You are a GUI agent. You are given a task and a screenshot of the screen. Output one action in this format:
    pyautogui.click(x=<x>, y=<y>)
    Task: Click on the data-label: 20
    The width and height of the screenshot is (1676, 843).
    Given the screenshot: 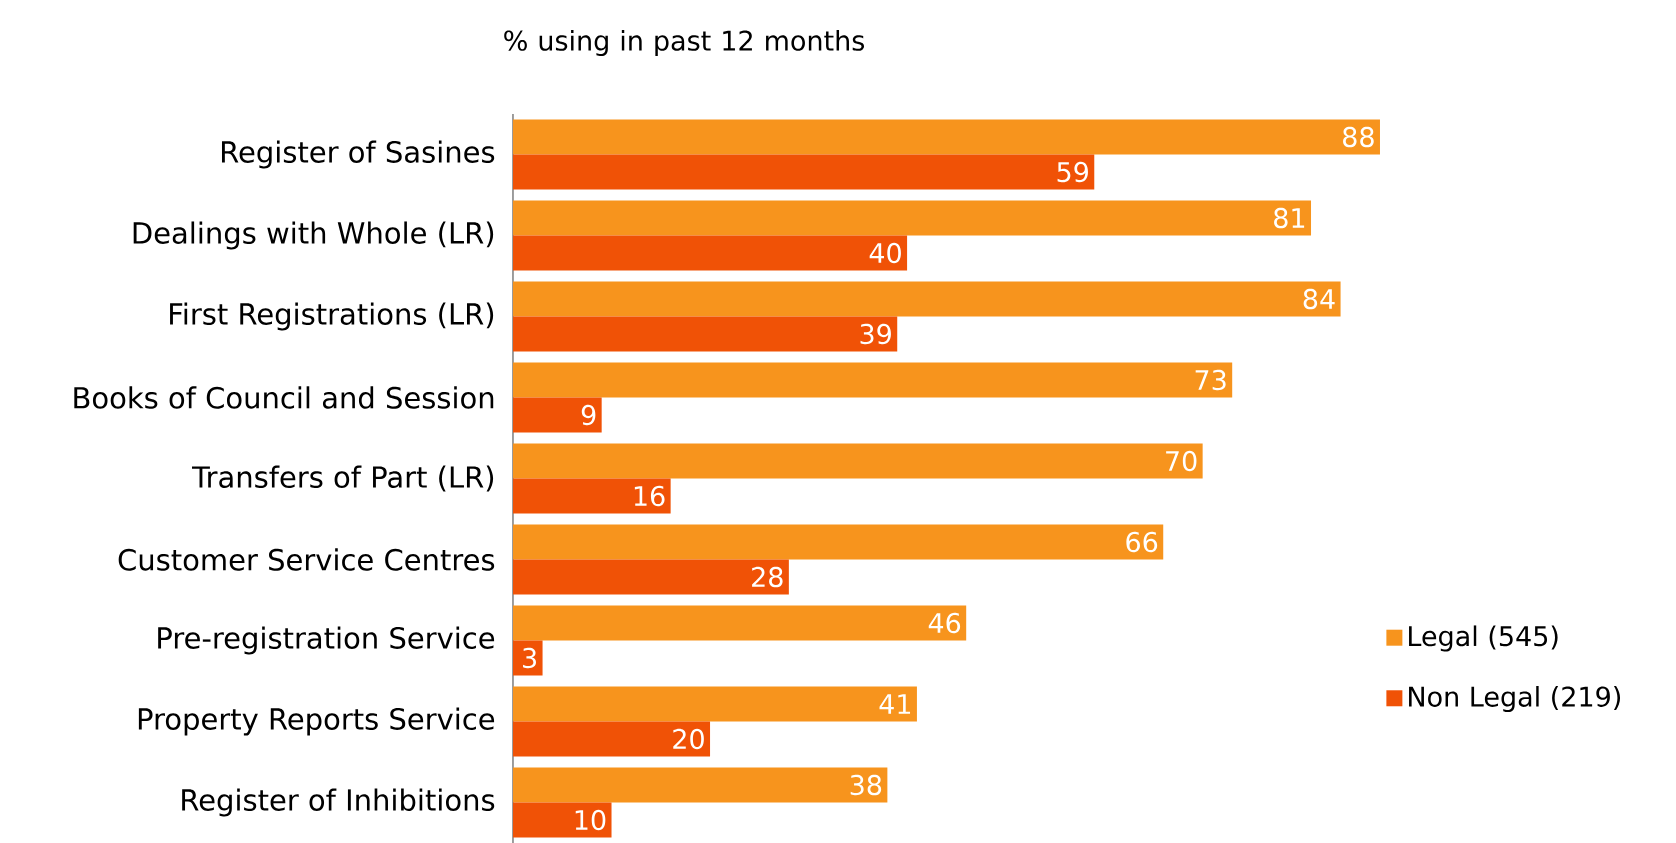 What is the action you would take?
    pyautogui.click(x=688, y=739)
    